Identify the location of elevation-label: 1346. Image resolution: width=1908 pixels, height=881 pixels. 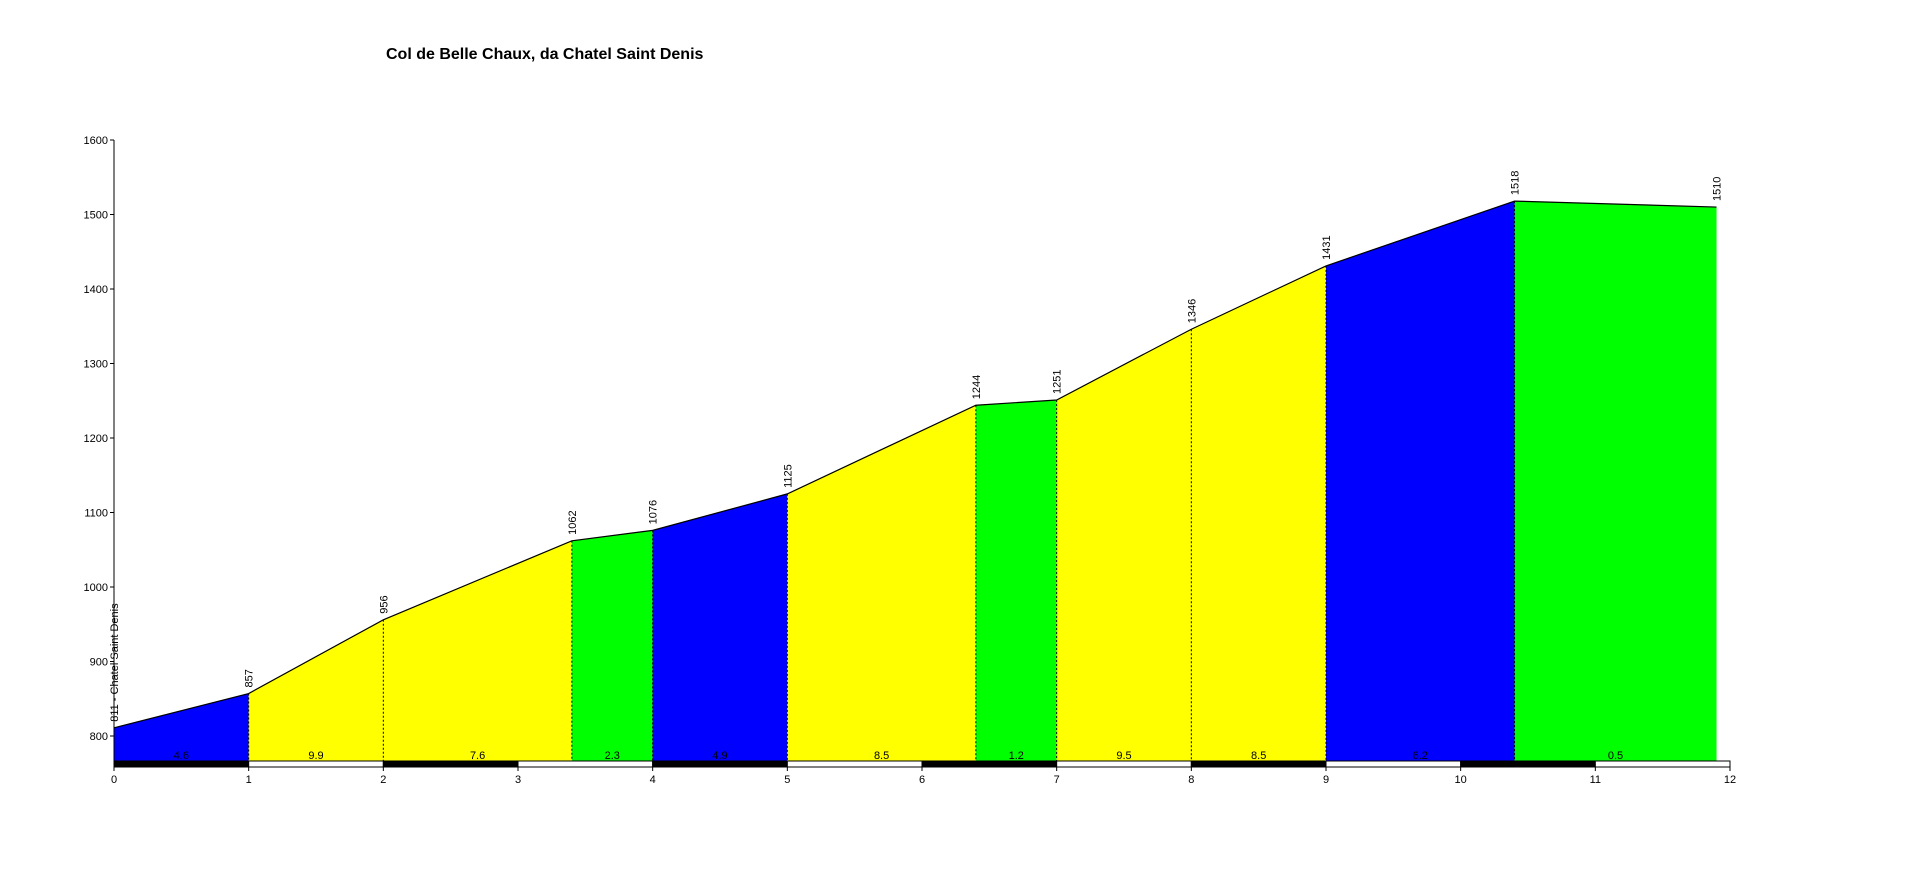
(1192, 311).